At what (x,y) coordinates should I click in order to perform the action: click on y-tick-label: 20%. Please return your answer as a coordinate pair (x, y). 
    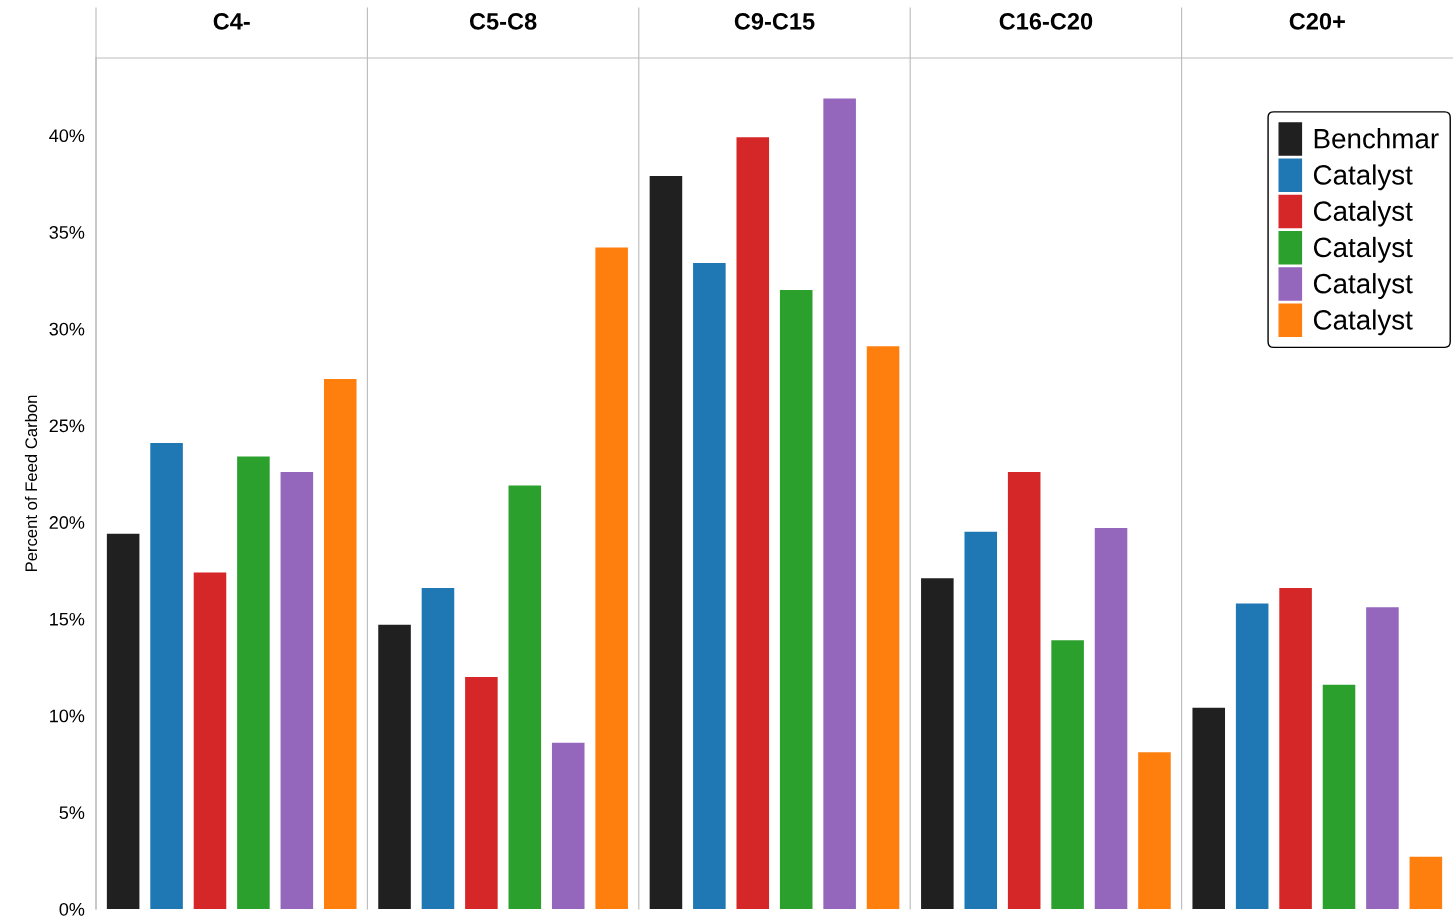
    Looking at the image, I should click on (67, 522).